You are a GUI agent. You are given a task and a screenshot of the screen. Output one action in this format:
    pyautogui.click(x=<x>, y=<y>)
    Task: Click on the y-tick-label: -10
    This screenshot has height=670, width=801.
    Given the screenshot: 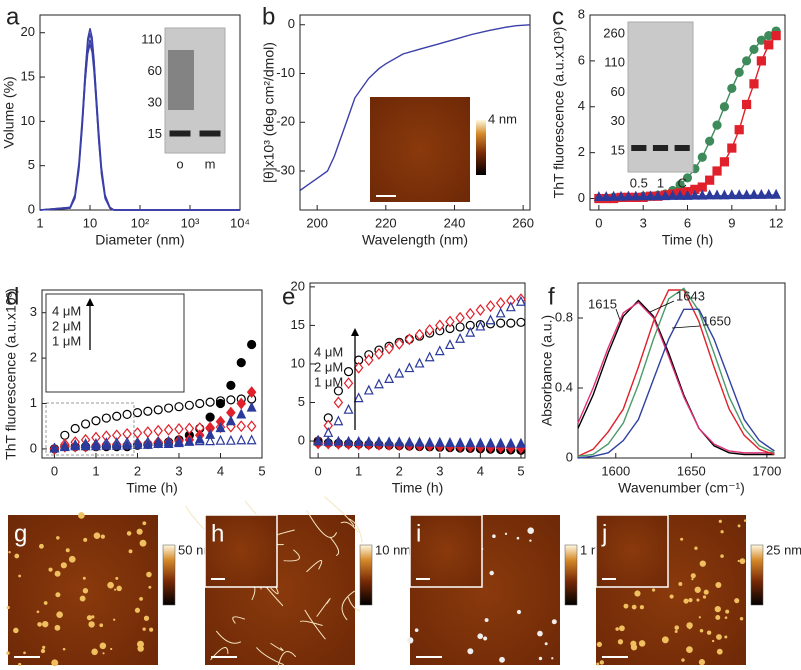 What is the action you would take?
    pyautogui.click(x=285, y=72)
    